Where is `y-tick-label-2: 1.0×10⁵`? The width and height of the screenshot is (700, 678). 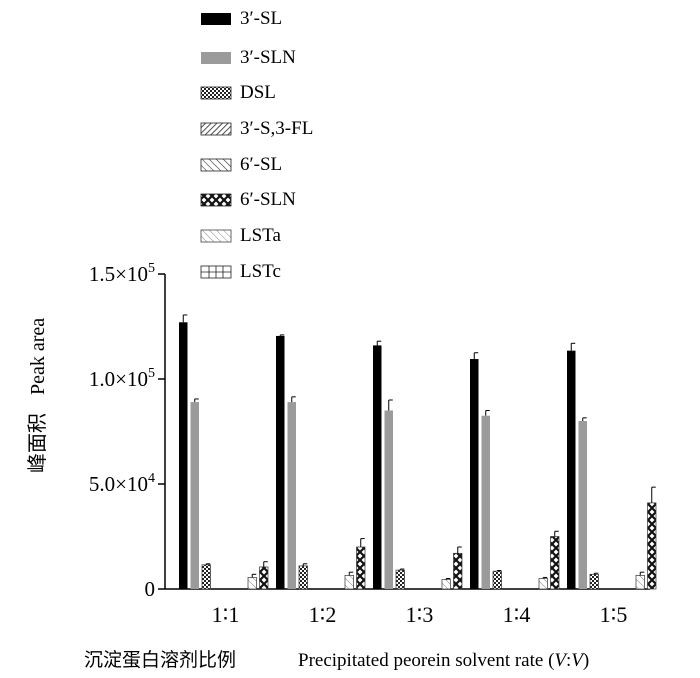 y-tick-label-2: 1.0×10⁵ is located at coordinates (122, 378).